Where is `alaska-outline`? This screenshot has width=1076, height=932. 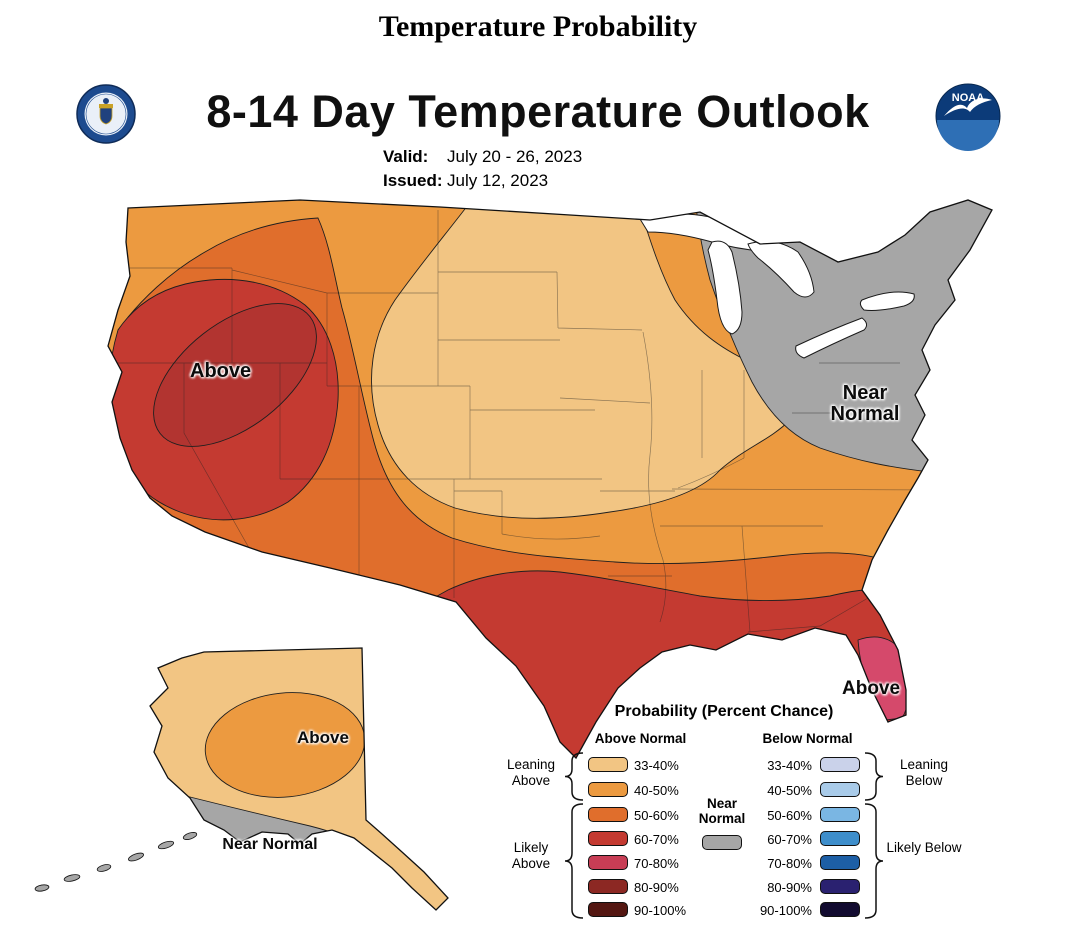
alaska-outline is located at coordinates (299, 779).